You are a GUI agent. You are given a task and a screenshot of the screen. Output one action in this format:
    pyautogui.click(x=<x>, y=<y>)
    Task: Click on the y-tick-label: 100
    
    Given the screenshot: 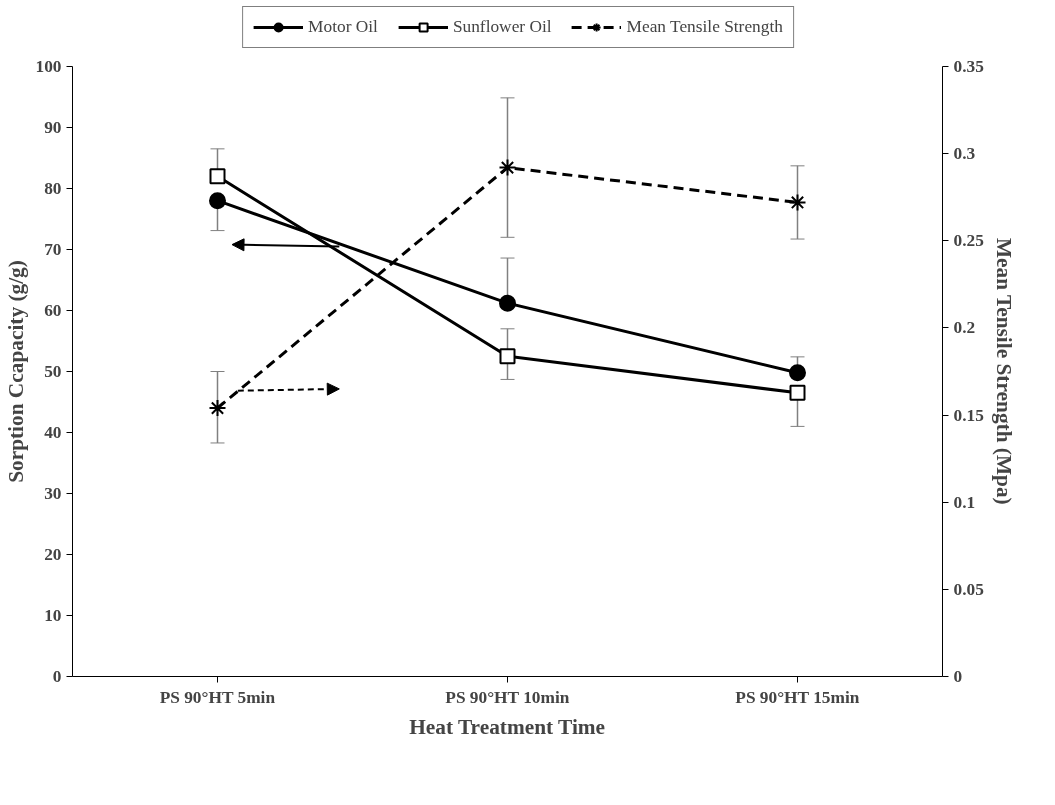 What is the action you would take?
    pyautogui.click(x=48, y=66)
    